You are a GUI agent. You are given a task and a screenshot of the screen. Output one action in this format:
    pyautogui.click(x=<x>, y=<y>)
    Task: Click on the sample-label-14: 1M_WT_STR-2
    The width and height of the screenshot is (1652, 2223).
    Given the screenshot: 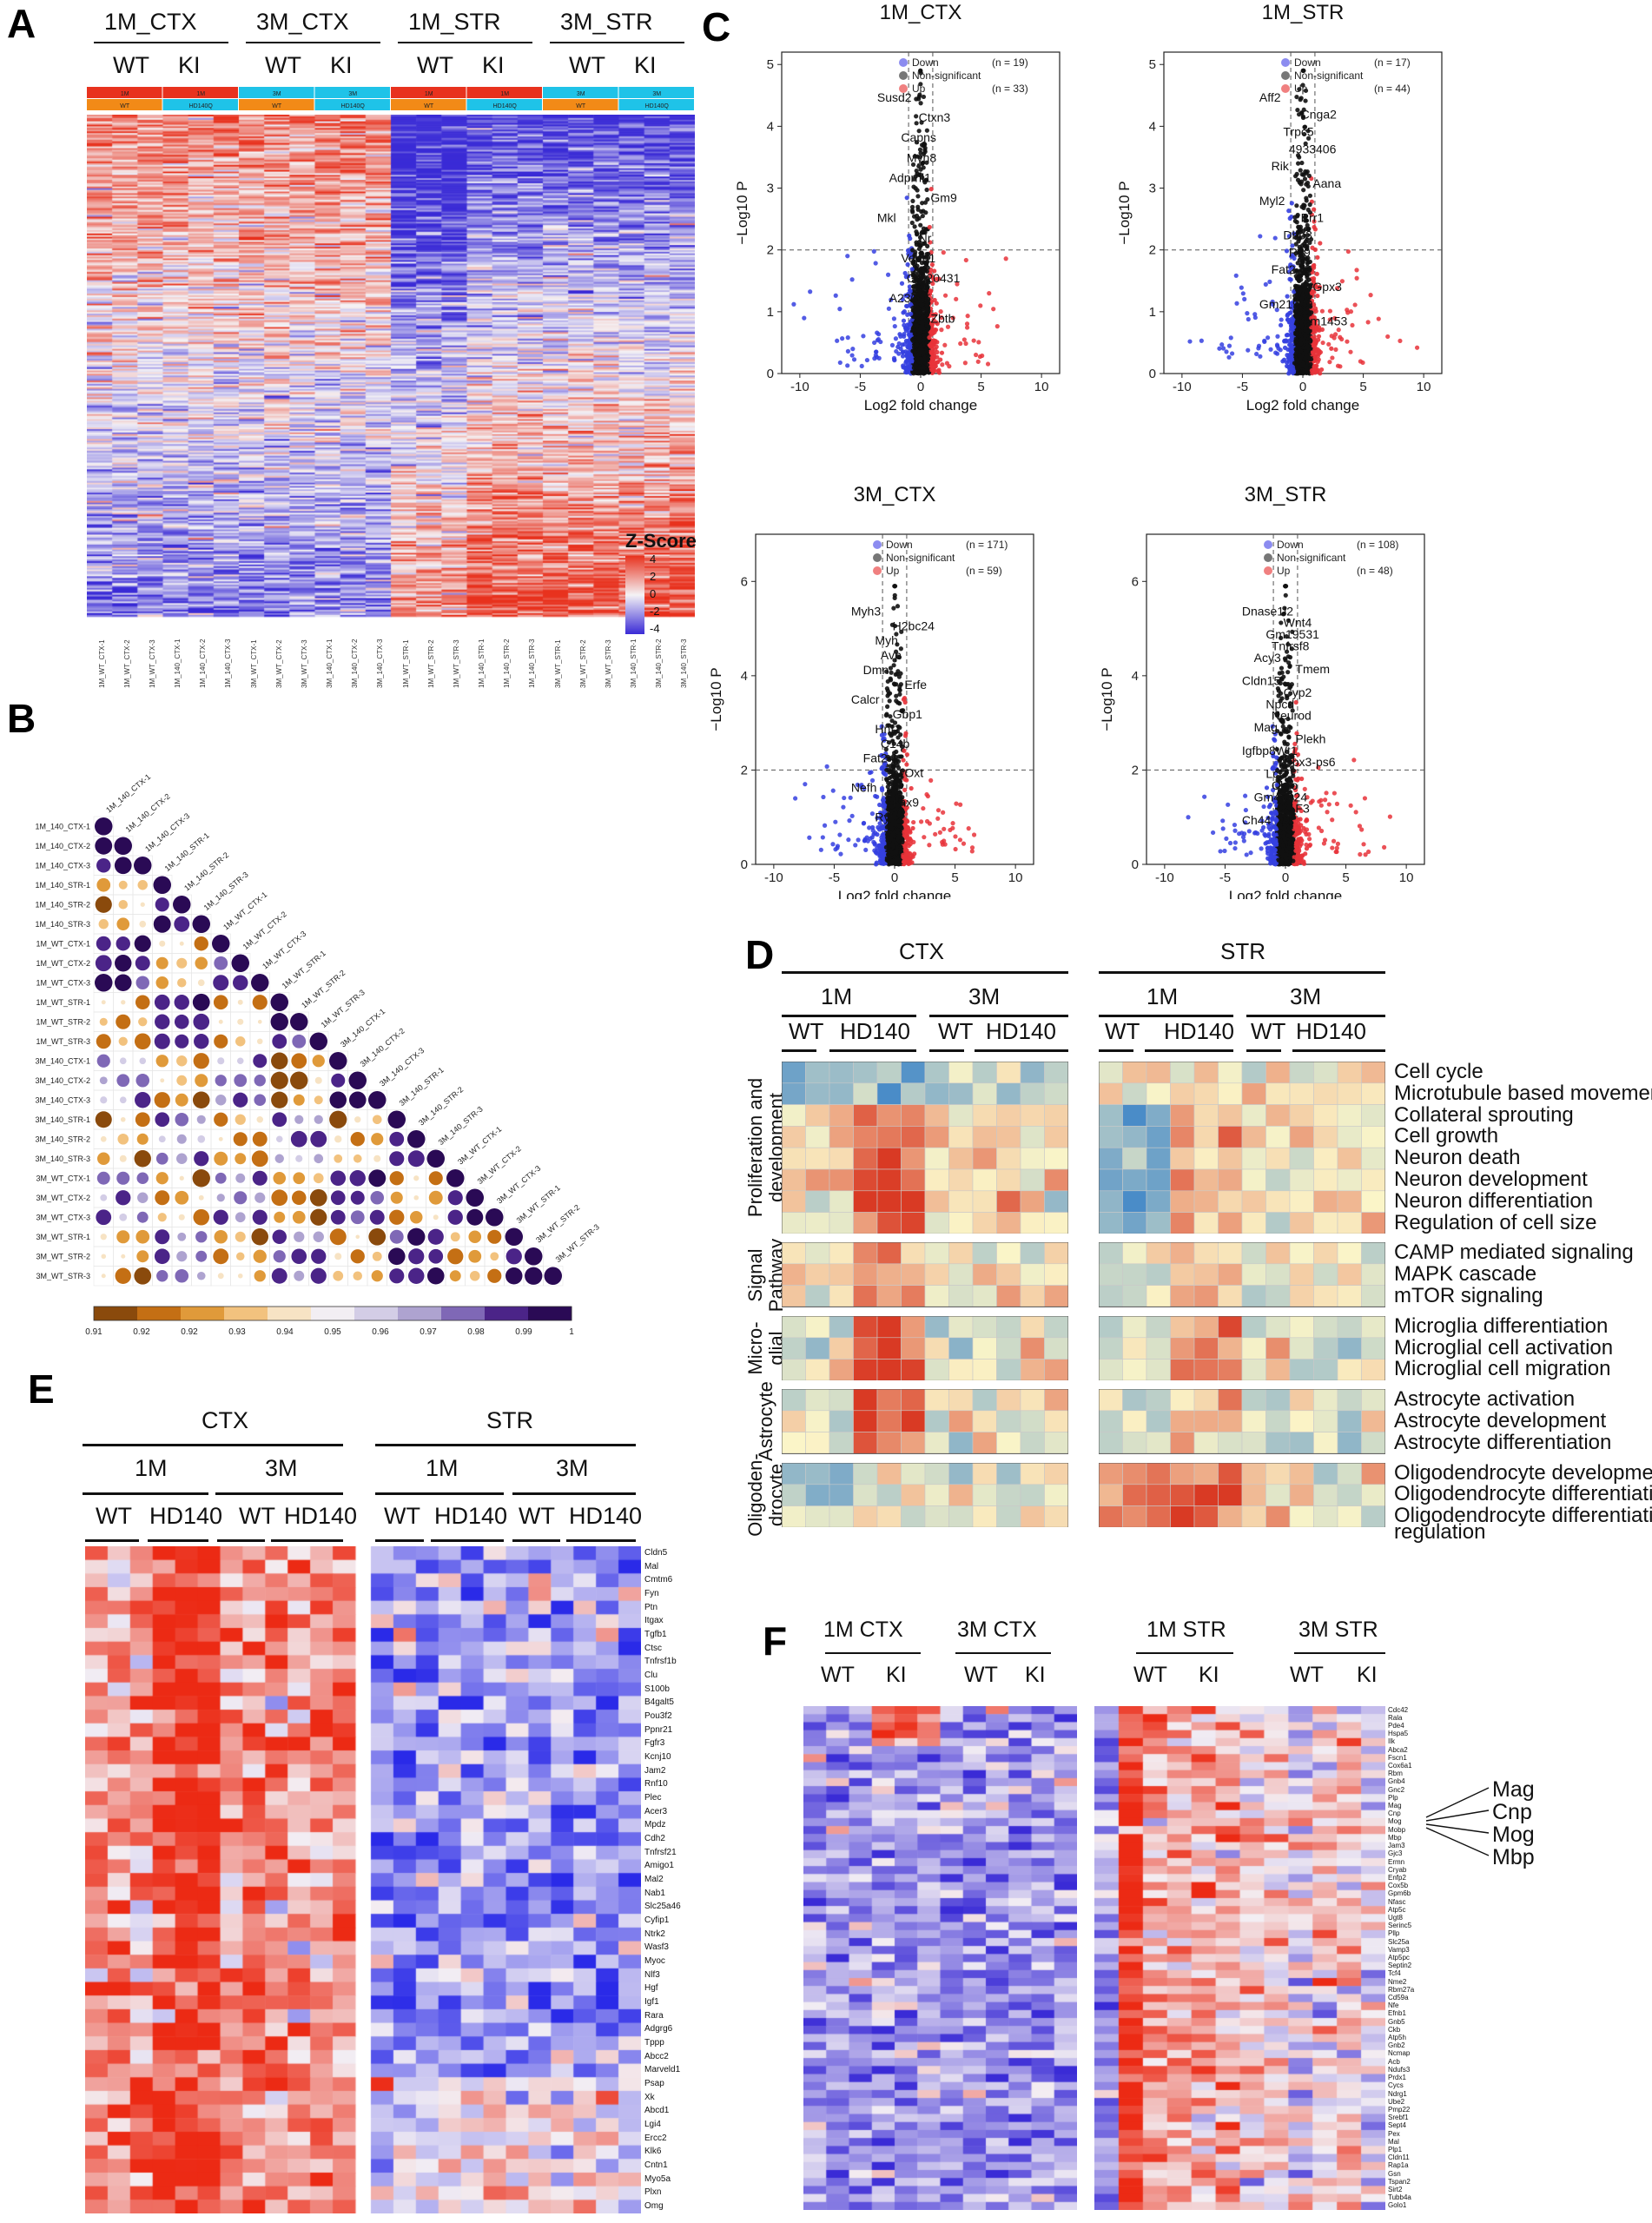 What is the action you would take?
    pyautogui.click(x=430, y=664)
    